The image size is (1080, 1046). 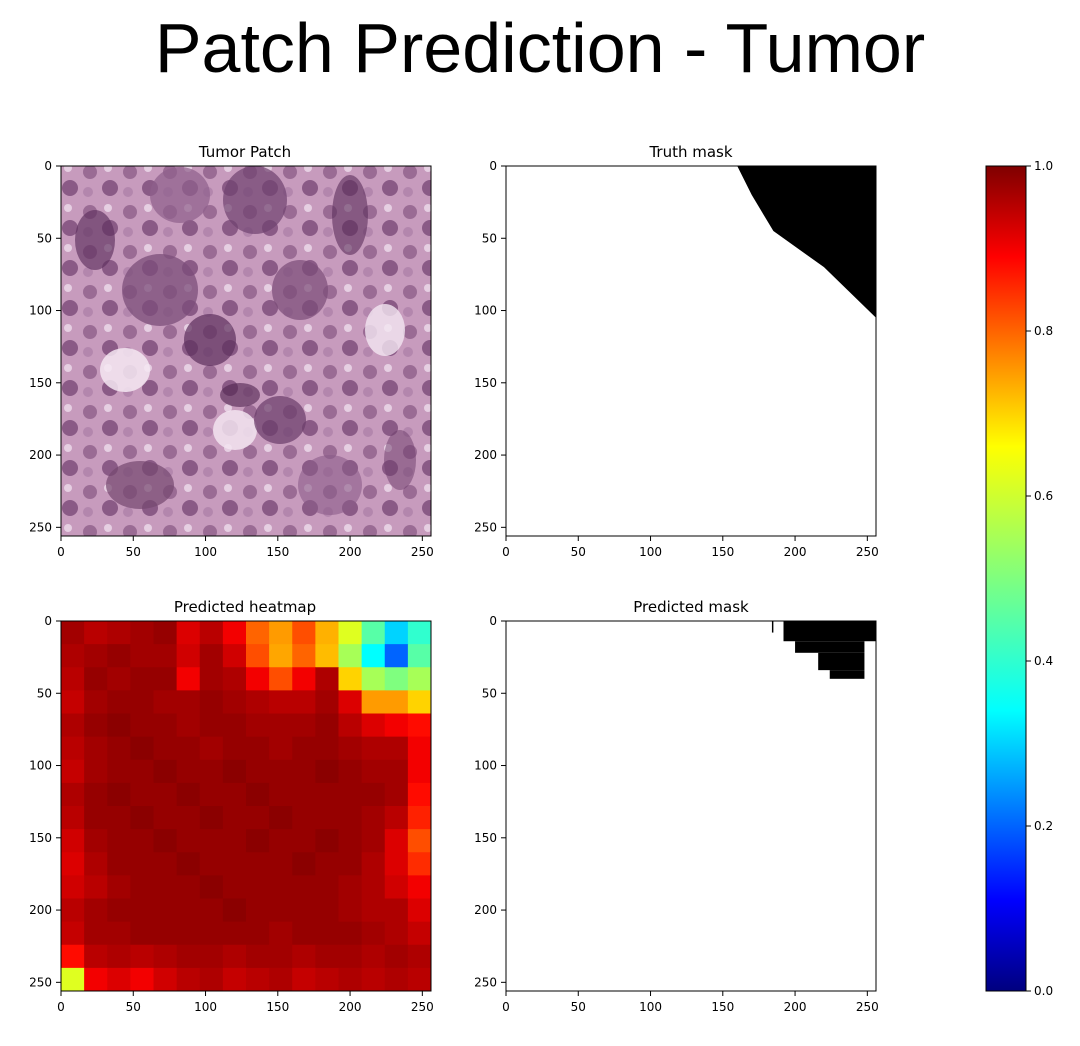 What do you see at coordinates (244, 152) in the screenshot?
I see `panel-title: Tumor Patch` at bounding box center [244, 152].